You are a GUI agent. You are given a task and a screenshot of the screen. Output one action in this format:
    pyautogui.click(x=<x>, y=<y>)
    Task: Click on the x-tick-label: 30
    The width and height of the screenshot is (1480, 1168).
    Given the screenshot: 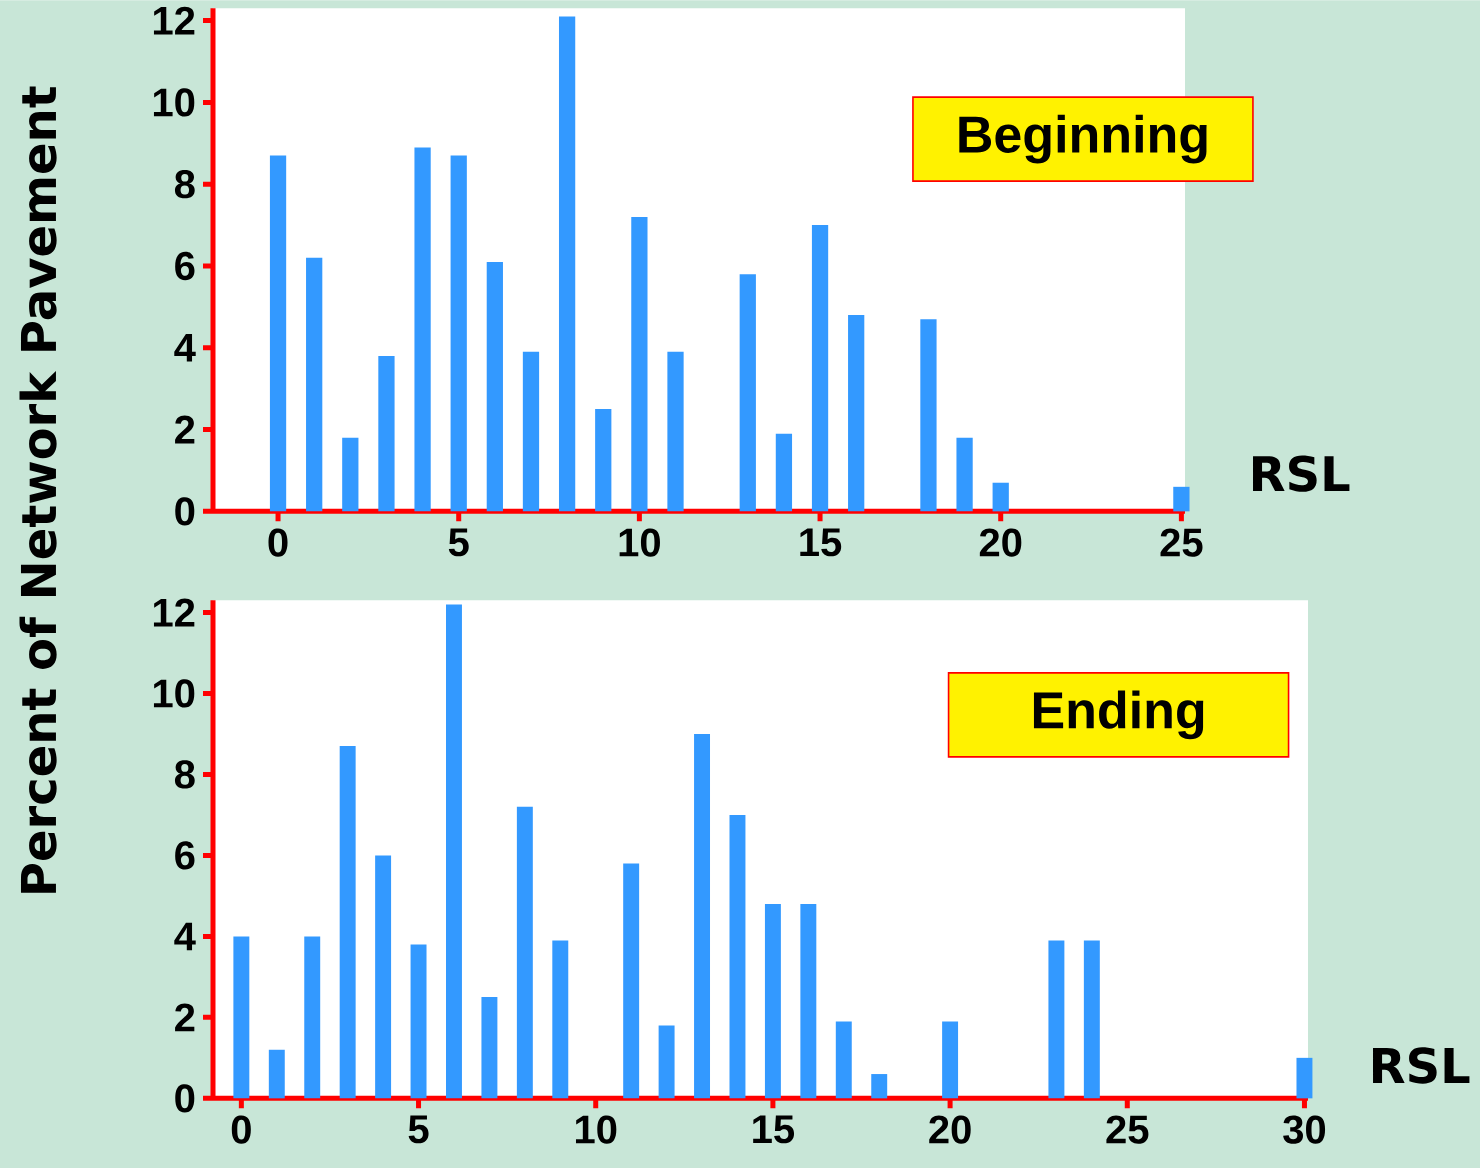 What is the action you would take?
    pyautogui.click(x=1304, y=1129)
    